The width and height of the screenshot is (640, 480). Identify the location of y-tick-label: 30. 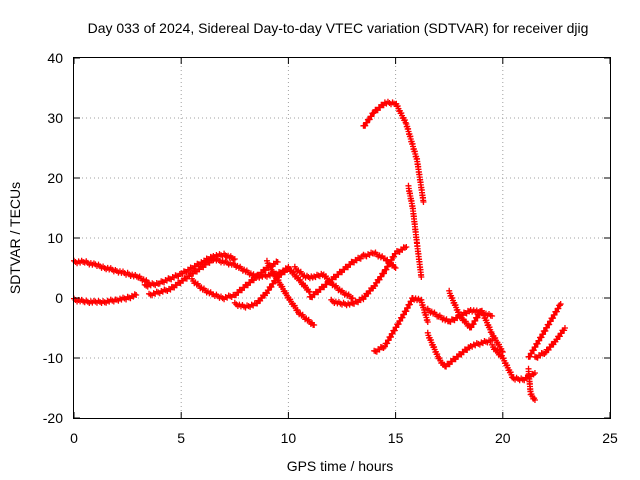
(55, 118).